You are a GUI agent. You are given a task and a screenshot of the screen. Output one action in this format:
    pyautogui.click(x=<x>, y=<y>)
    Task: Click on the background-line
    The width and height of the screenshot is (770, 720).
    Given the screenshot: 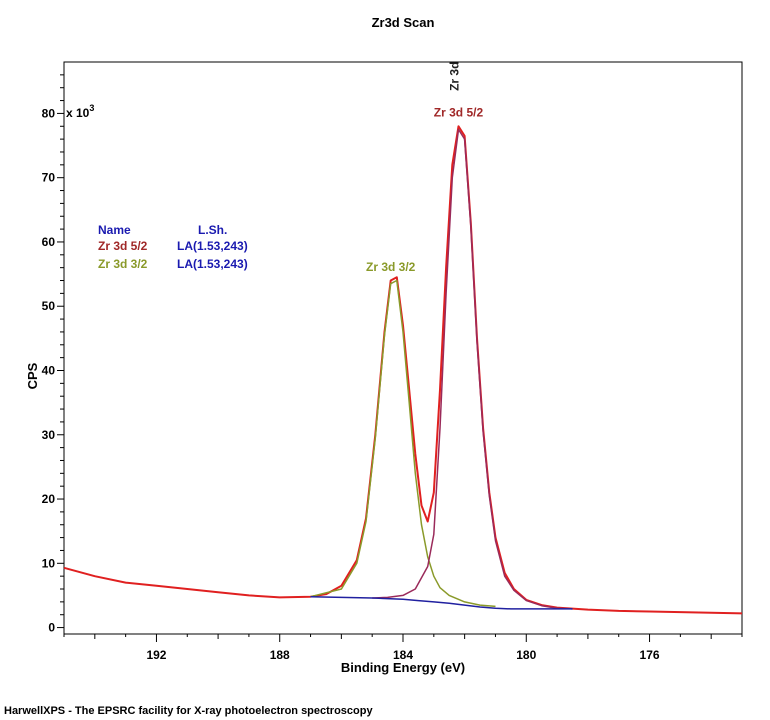 What is the action you would take?
    pyautogui.click(x=441, y=602)
    